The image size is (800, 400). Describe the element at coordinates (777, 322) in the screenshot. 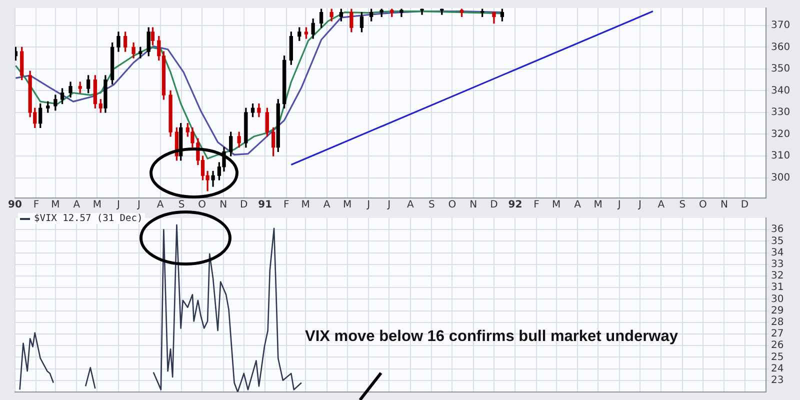

I see `y-tick-label: 28` at that location.